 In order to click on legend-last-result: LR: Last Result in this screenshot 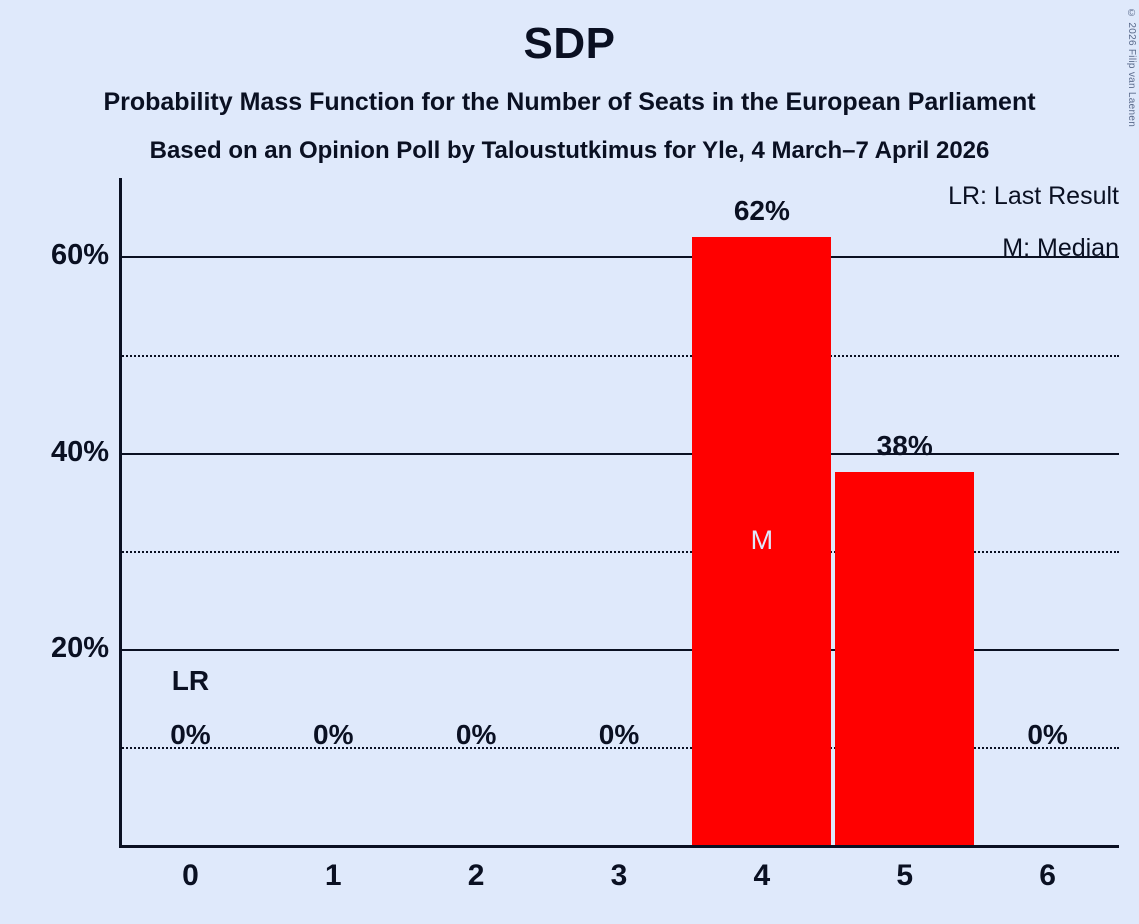, I will do `click(1033, 196)`.